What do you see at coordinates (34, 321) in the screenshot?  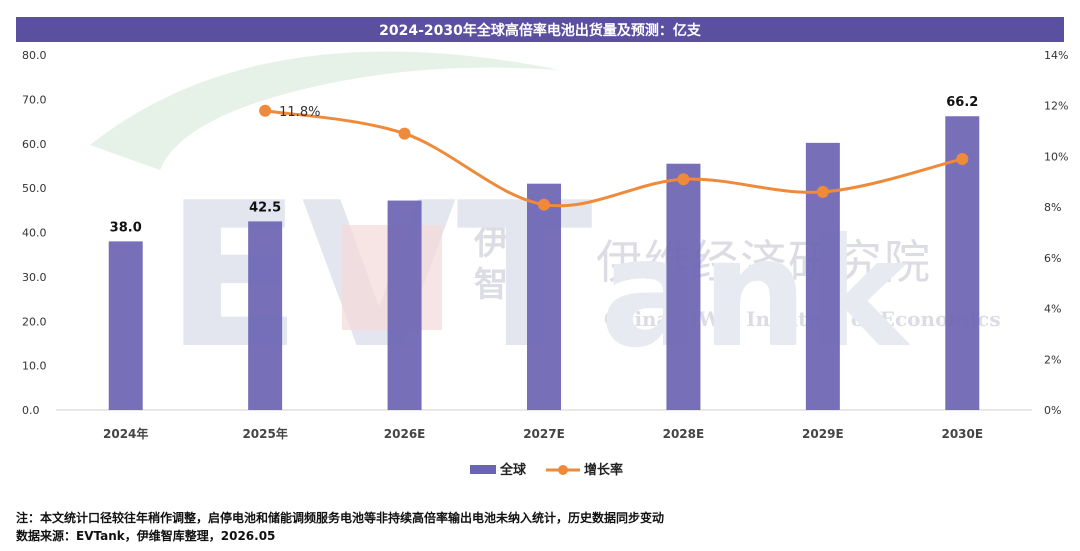 I see `y-left-tick-label: 20.0` at bounding box center [34, 321].